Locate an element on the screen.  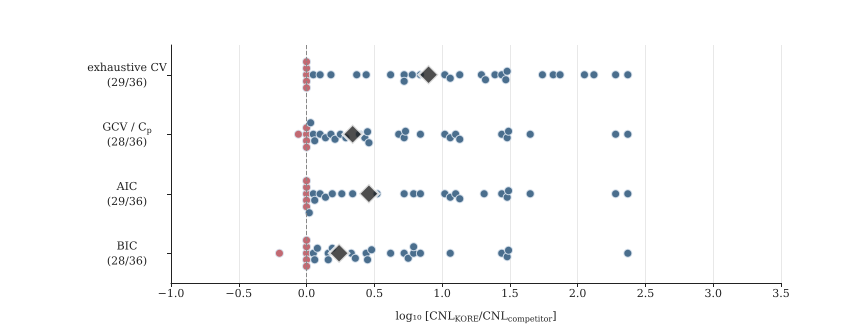
x-tick-label: 2.0 is located at coordinates (577, 293).